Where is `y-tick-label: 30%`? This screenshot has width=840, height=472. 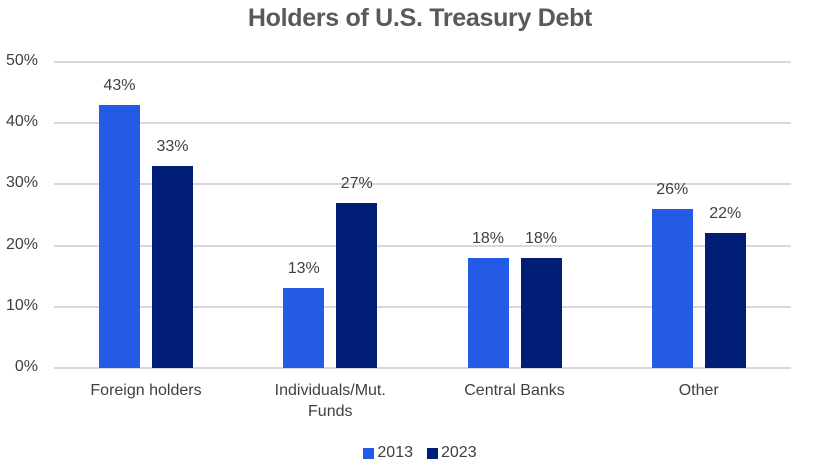
y-tick-label: 30% is located at coordinates (21, 183).